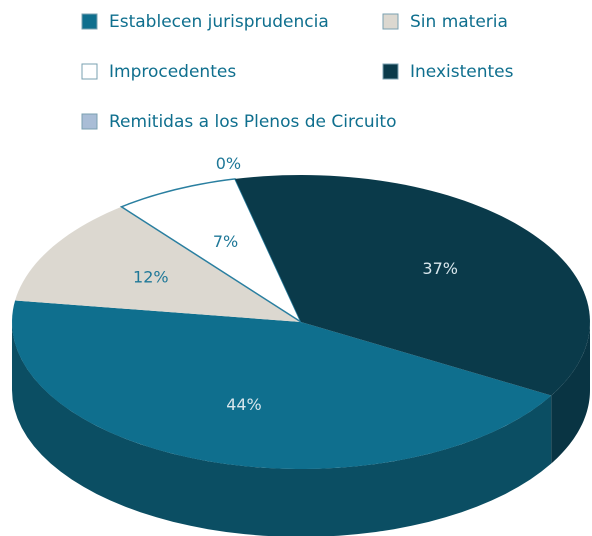 The width and height of the screenshot is (592, 536). What do you see at coordinates (151, 276) in the screenshot?
I see `data-label: 12%` at bounding box center [151, 276].